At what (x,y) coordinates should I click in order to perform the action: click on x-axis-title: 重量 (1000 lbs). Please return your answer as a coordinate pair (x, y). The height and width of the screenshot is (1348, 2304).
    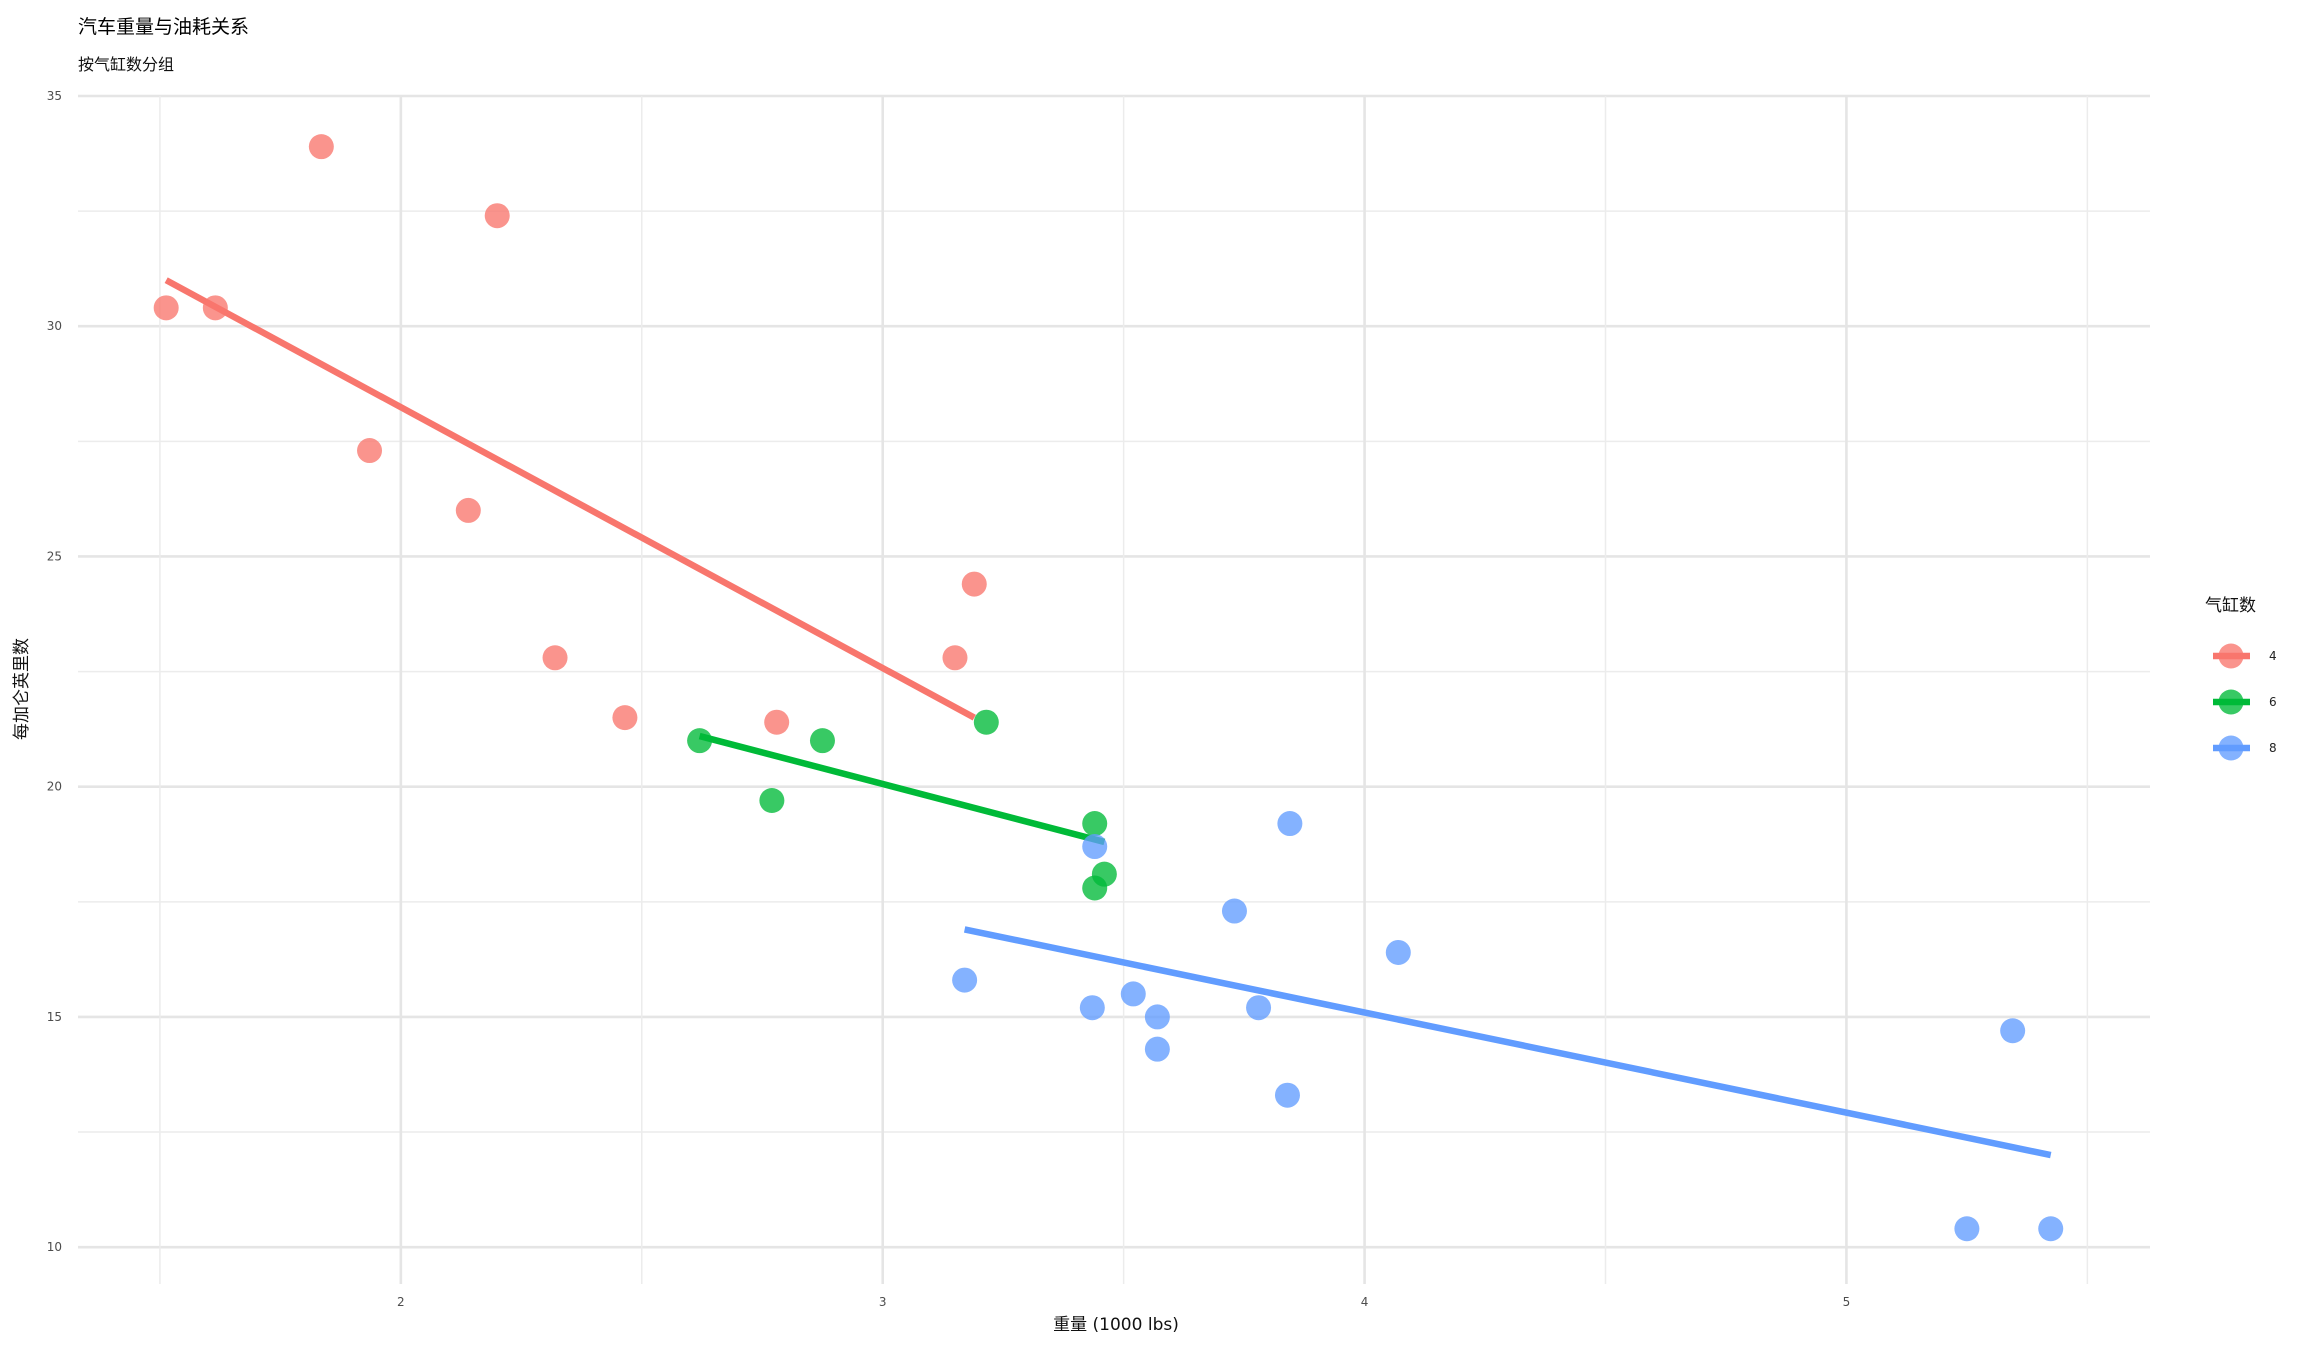
    Looking at the image, I should click on (1116, 1325).